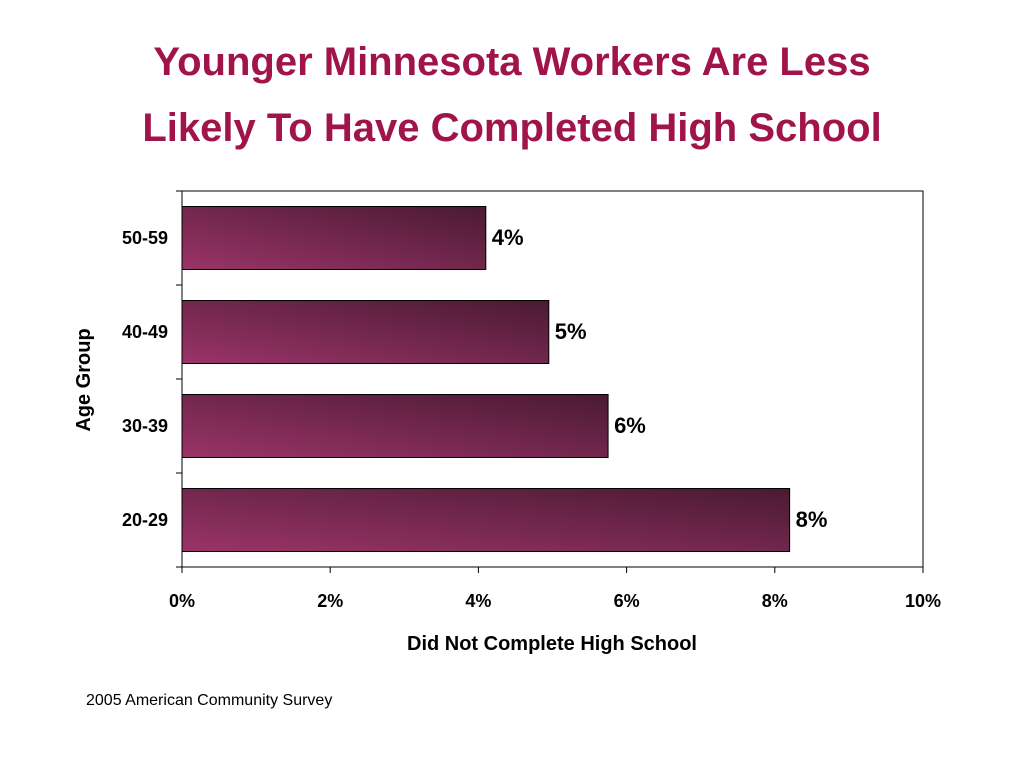 Image resolution: width=1024 pixels, height=768 pixels. Describe the element at coordinates (775, 601) in the screenshot. I see `x-tick-label: 8%` at that location.